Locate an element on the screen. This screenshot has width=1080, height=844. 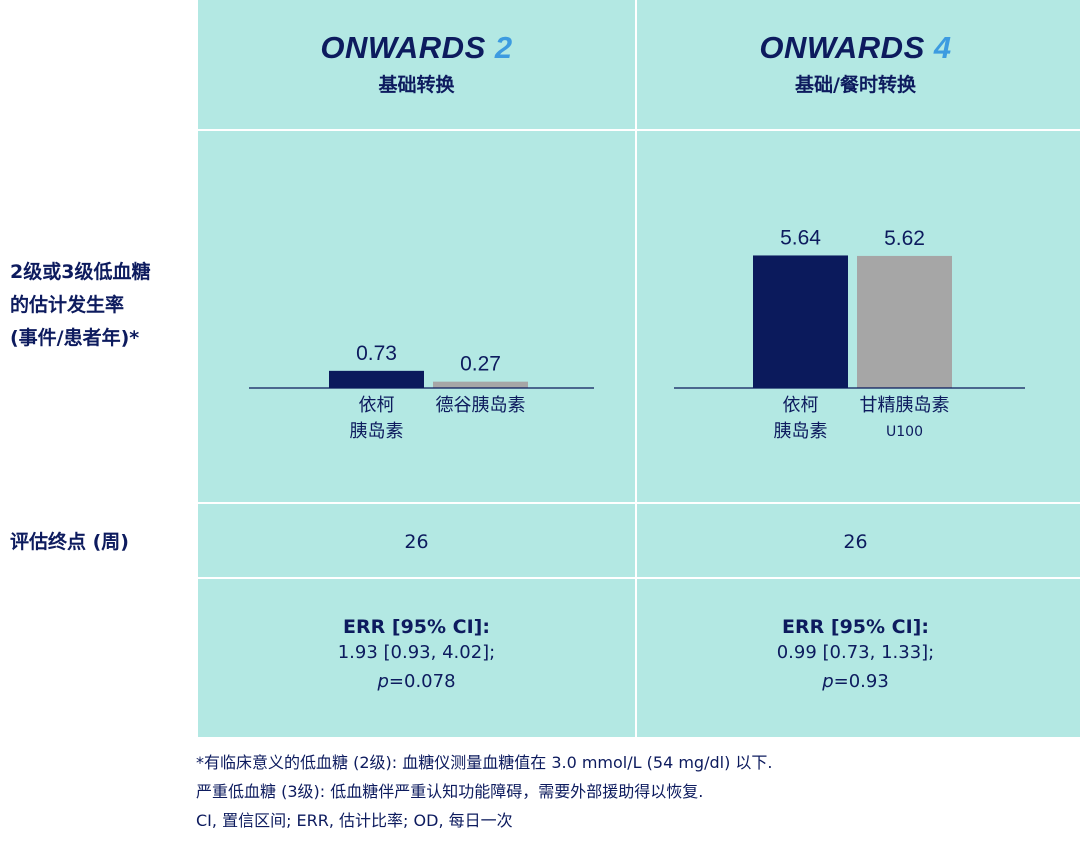
column-header-onwards2: ONWARDS 2 基础转换 is located at coordinates (416, 63).